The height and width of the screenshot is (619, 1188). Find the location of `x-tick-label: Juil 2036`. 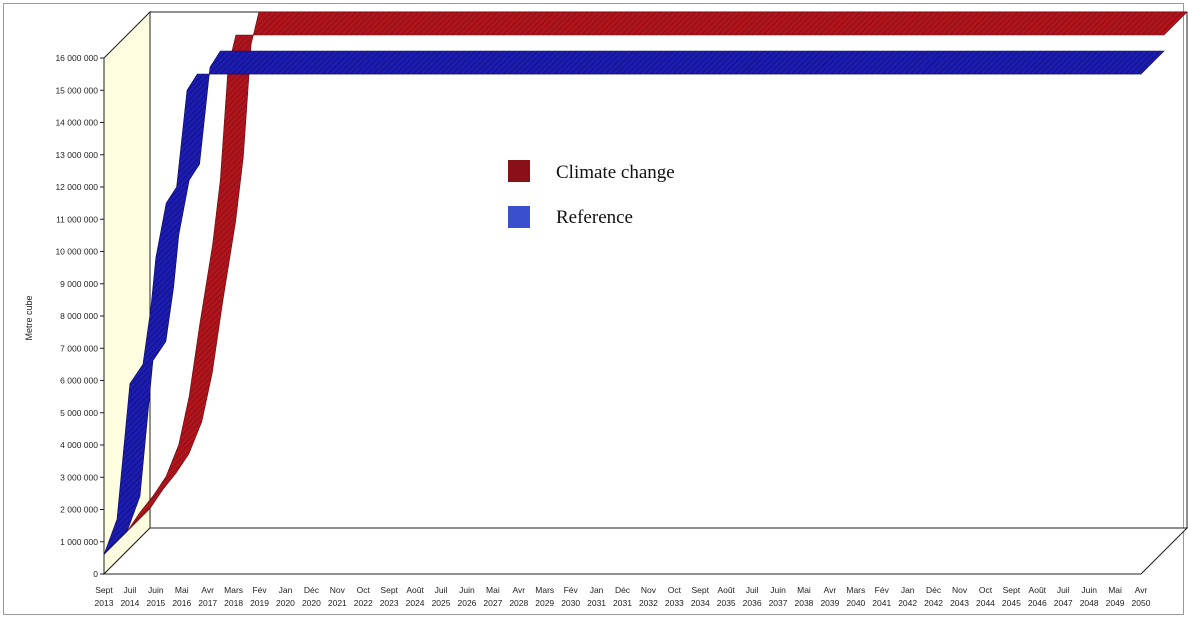

x-tick-label: Juil 2036 is located at coordinates (752, 596).